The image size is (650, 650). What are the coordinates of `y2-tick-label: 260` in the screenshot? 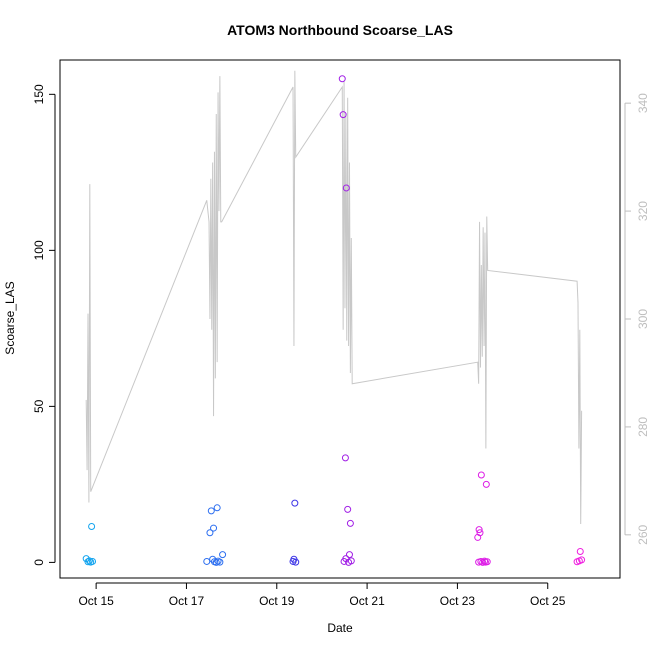 It's located at (643, 535).